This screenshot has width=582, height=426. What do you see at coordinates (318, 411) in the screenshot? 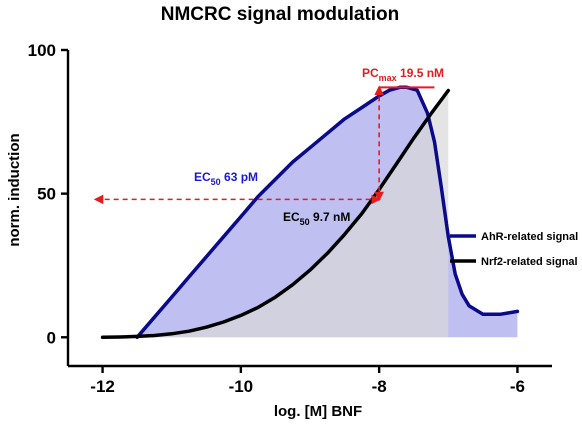
I see `x-axis-label: log. [M] BNF` at bounding box center [318, 411].